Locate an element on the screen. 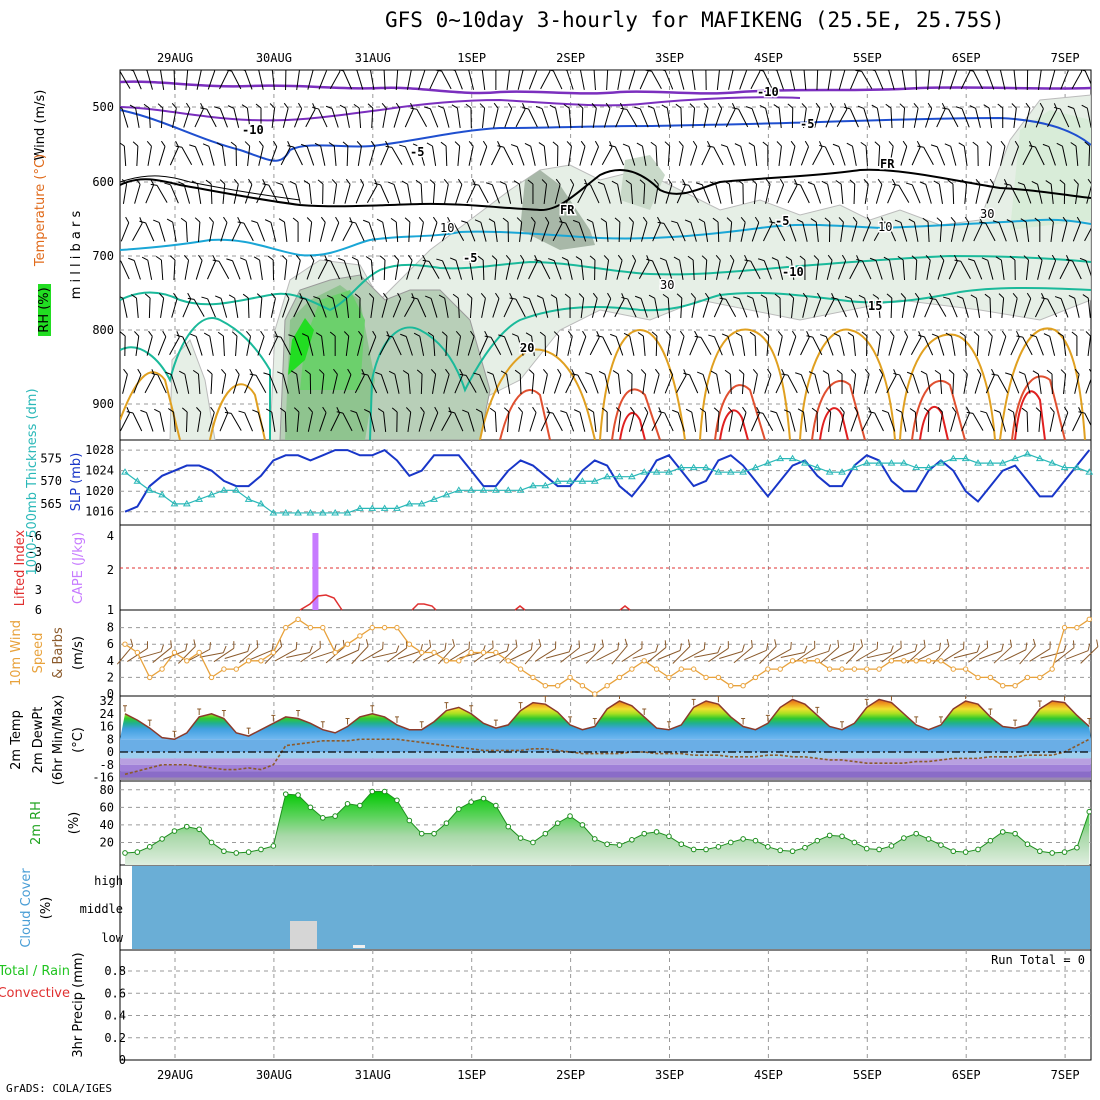 The width and height of the screenshot is (1100, 1100). li-tick-label: 3 is located at coordinates (38, 590).